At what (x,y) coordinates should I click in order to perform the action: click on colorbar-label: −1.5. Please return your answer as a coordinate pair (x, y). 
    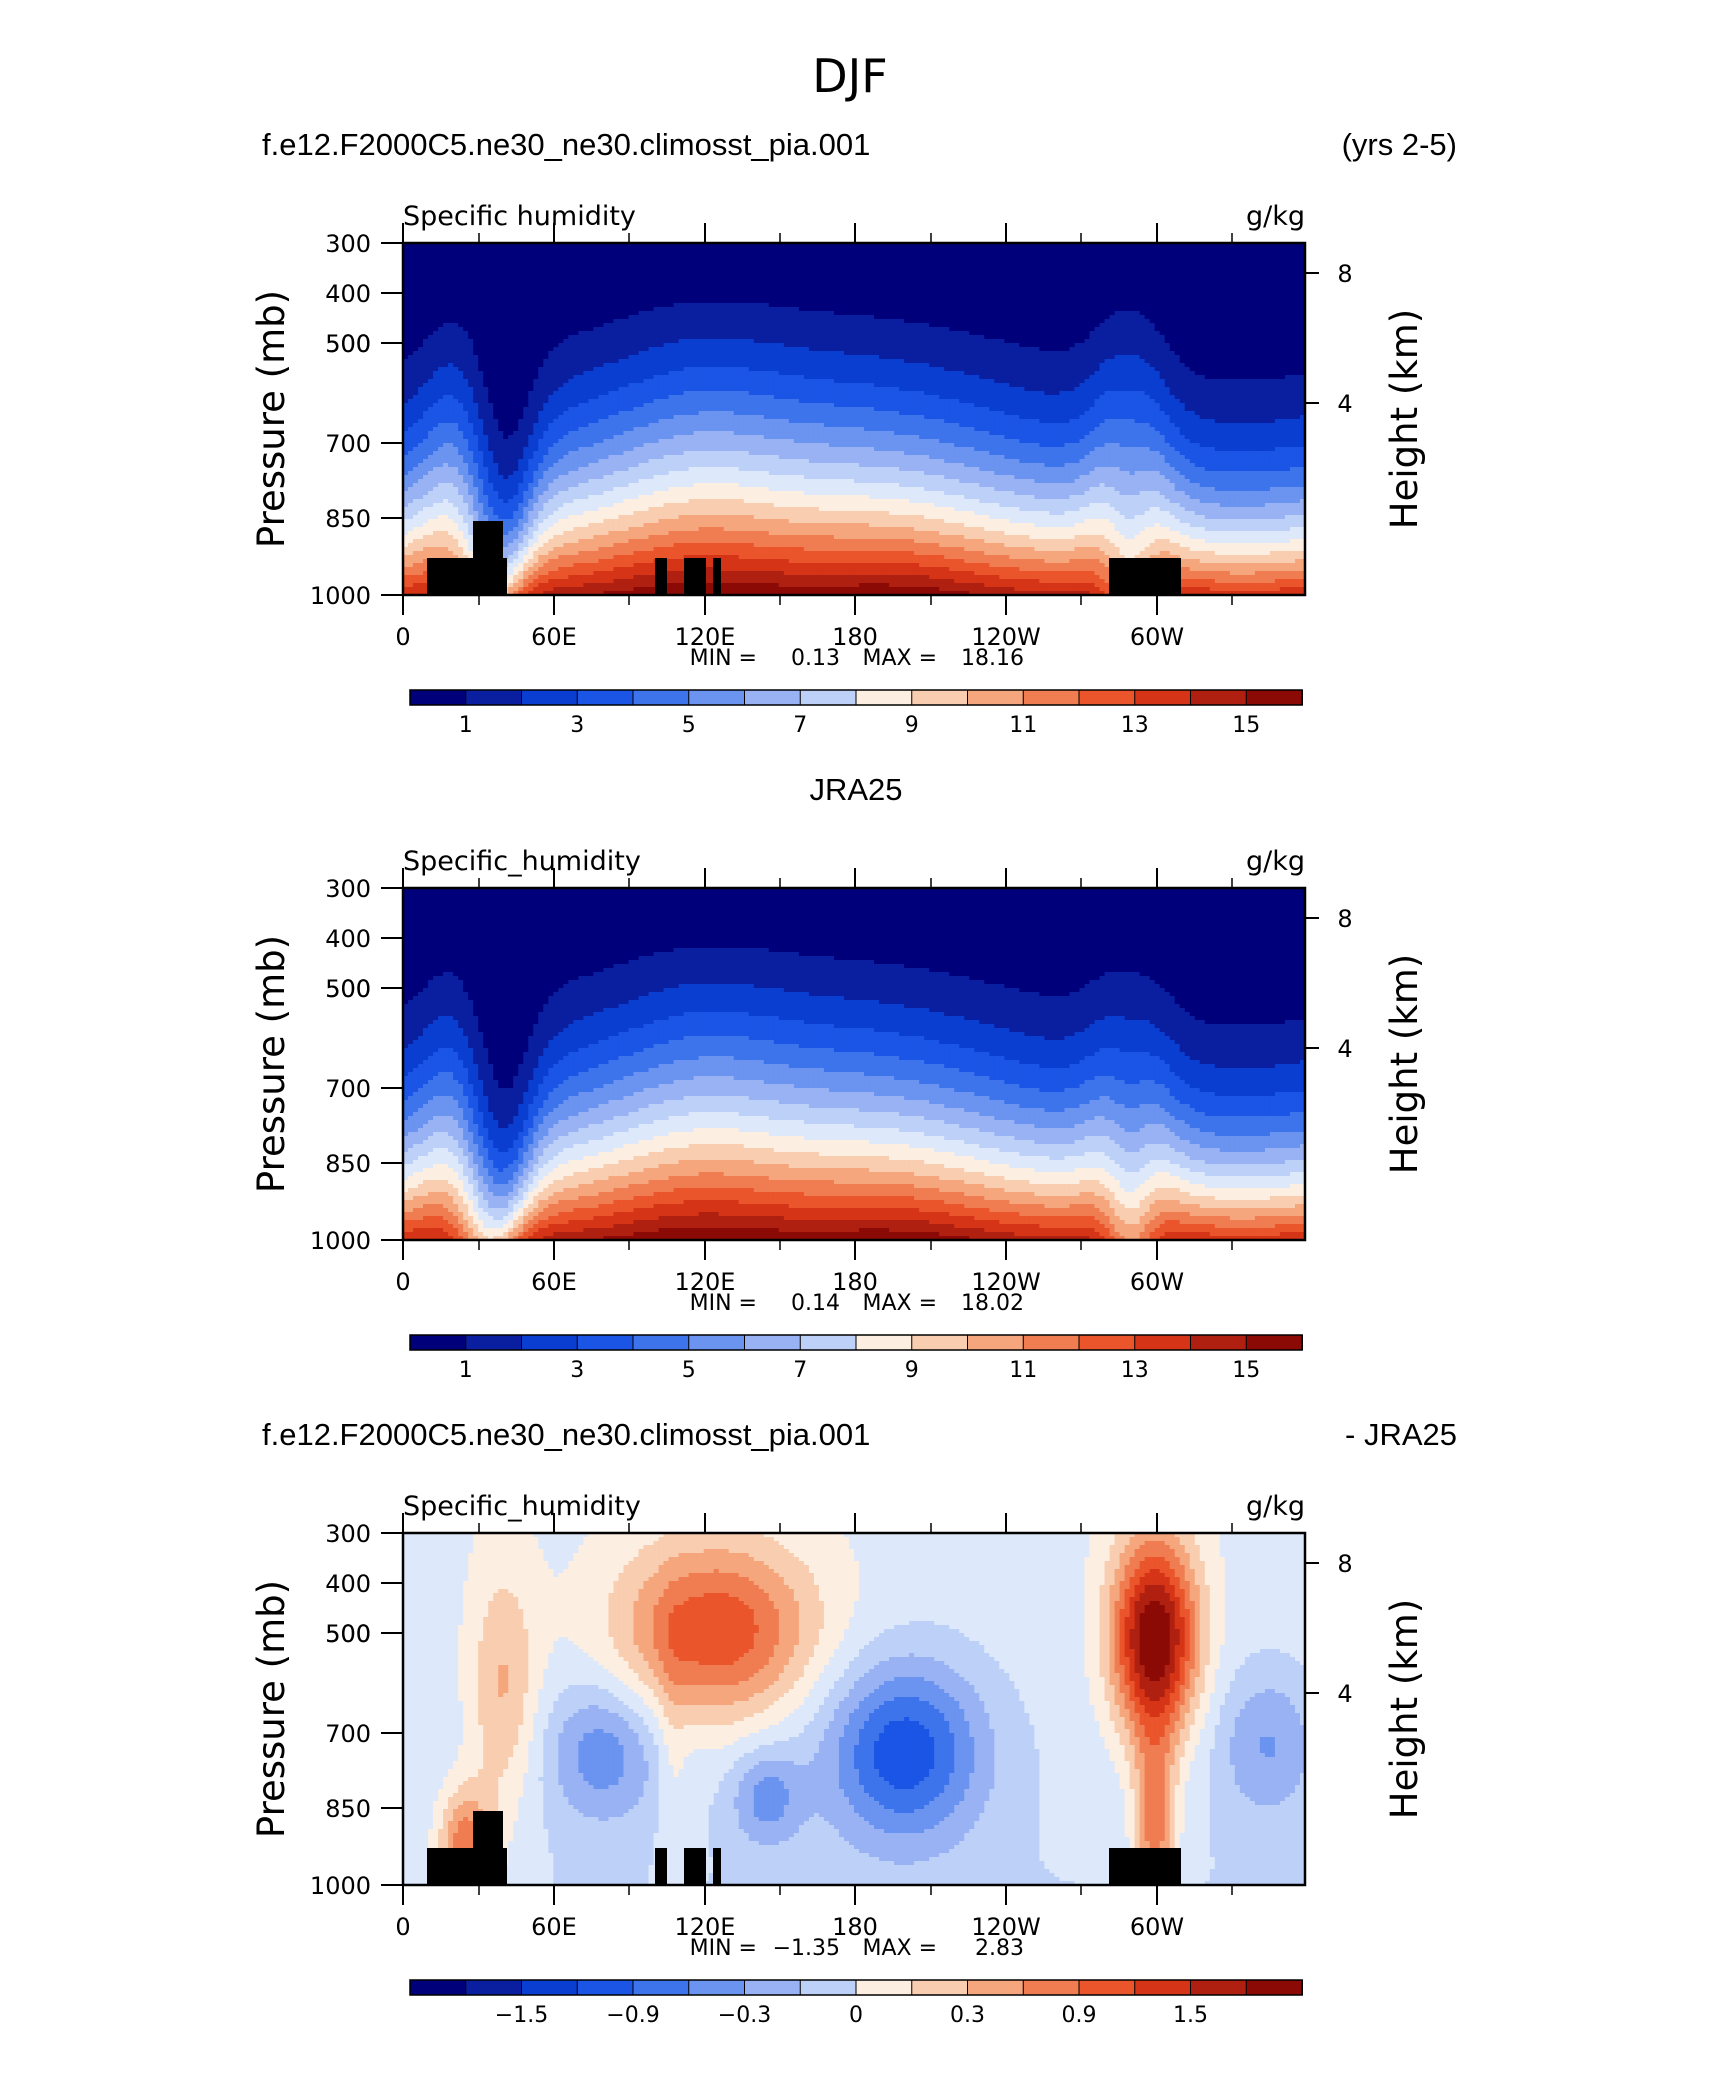
    Looking at the image, I should click on (521, 2015).